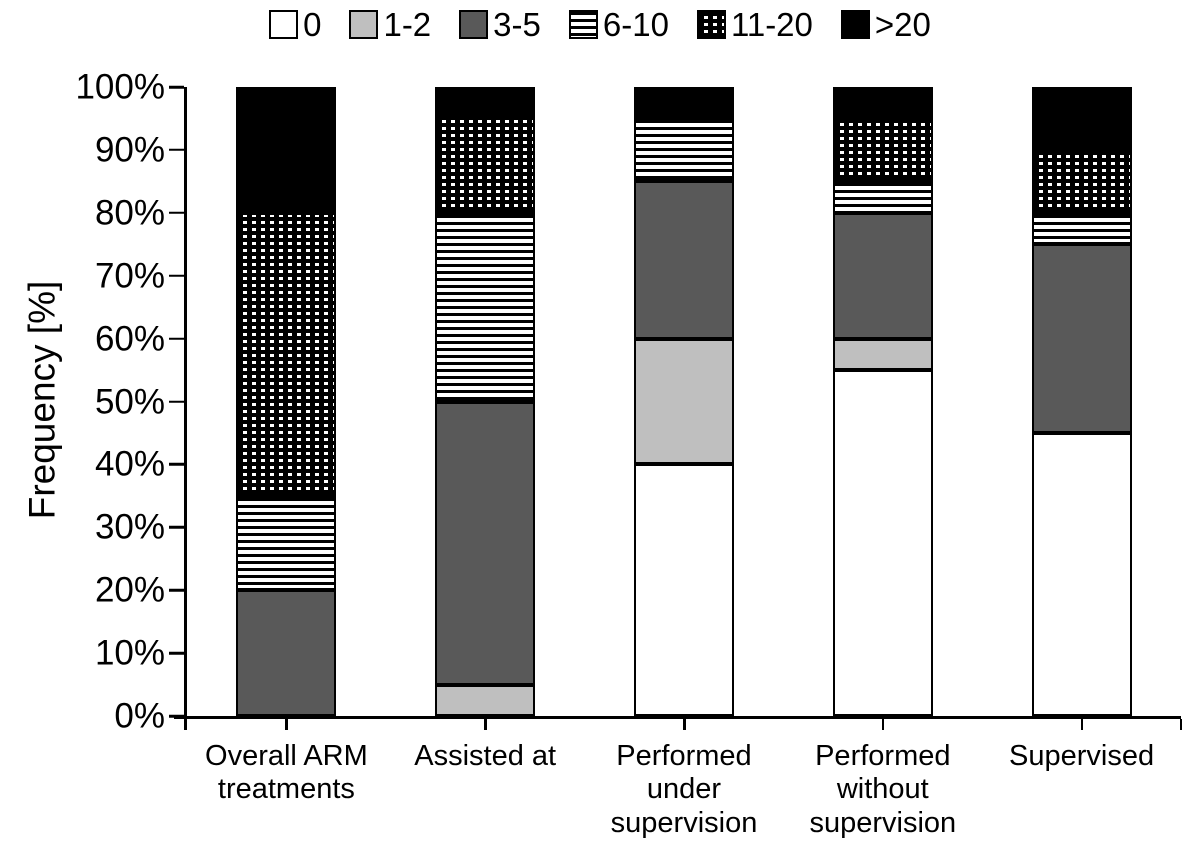 This screenshot has width=1200, height=850. What do you see at coordinates (711, 24) in the screenshot?
I see `legend-swatch-dots` at bounding box center [711, 24].